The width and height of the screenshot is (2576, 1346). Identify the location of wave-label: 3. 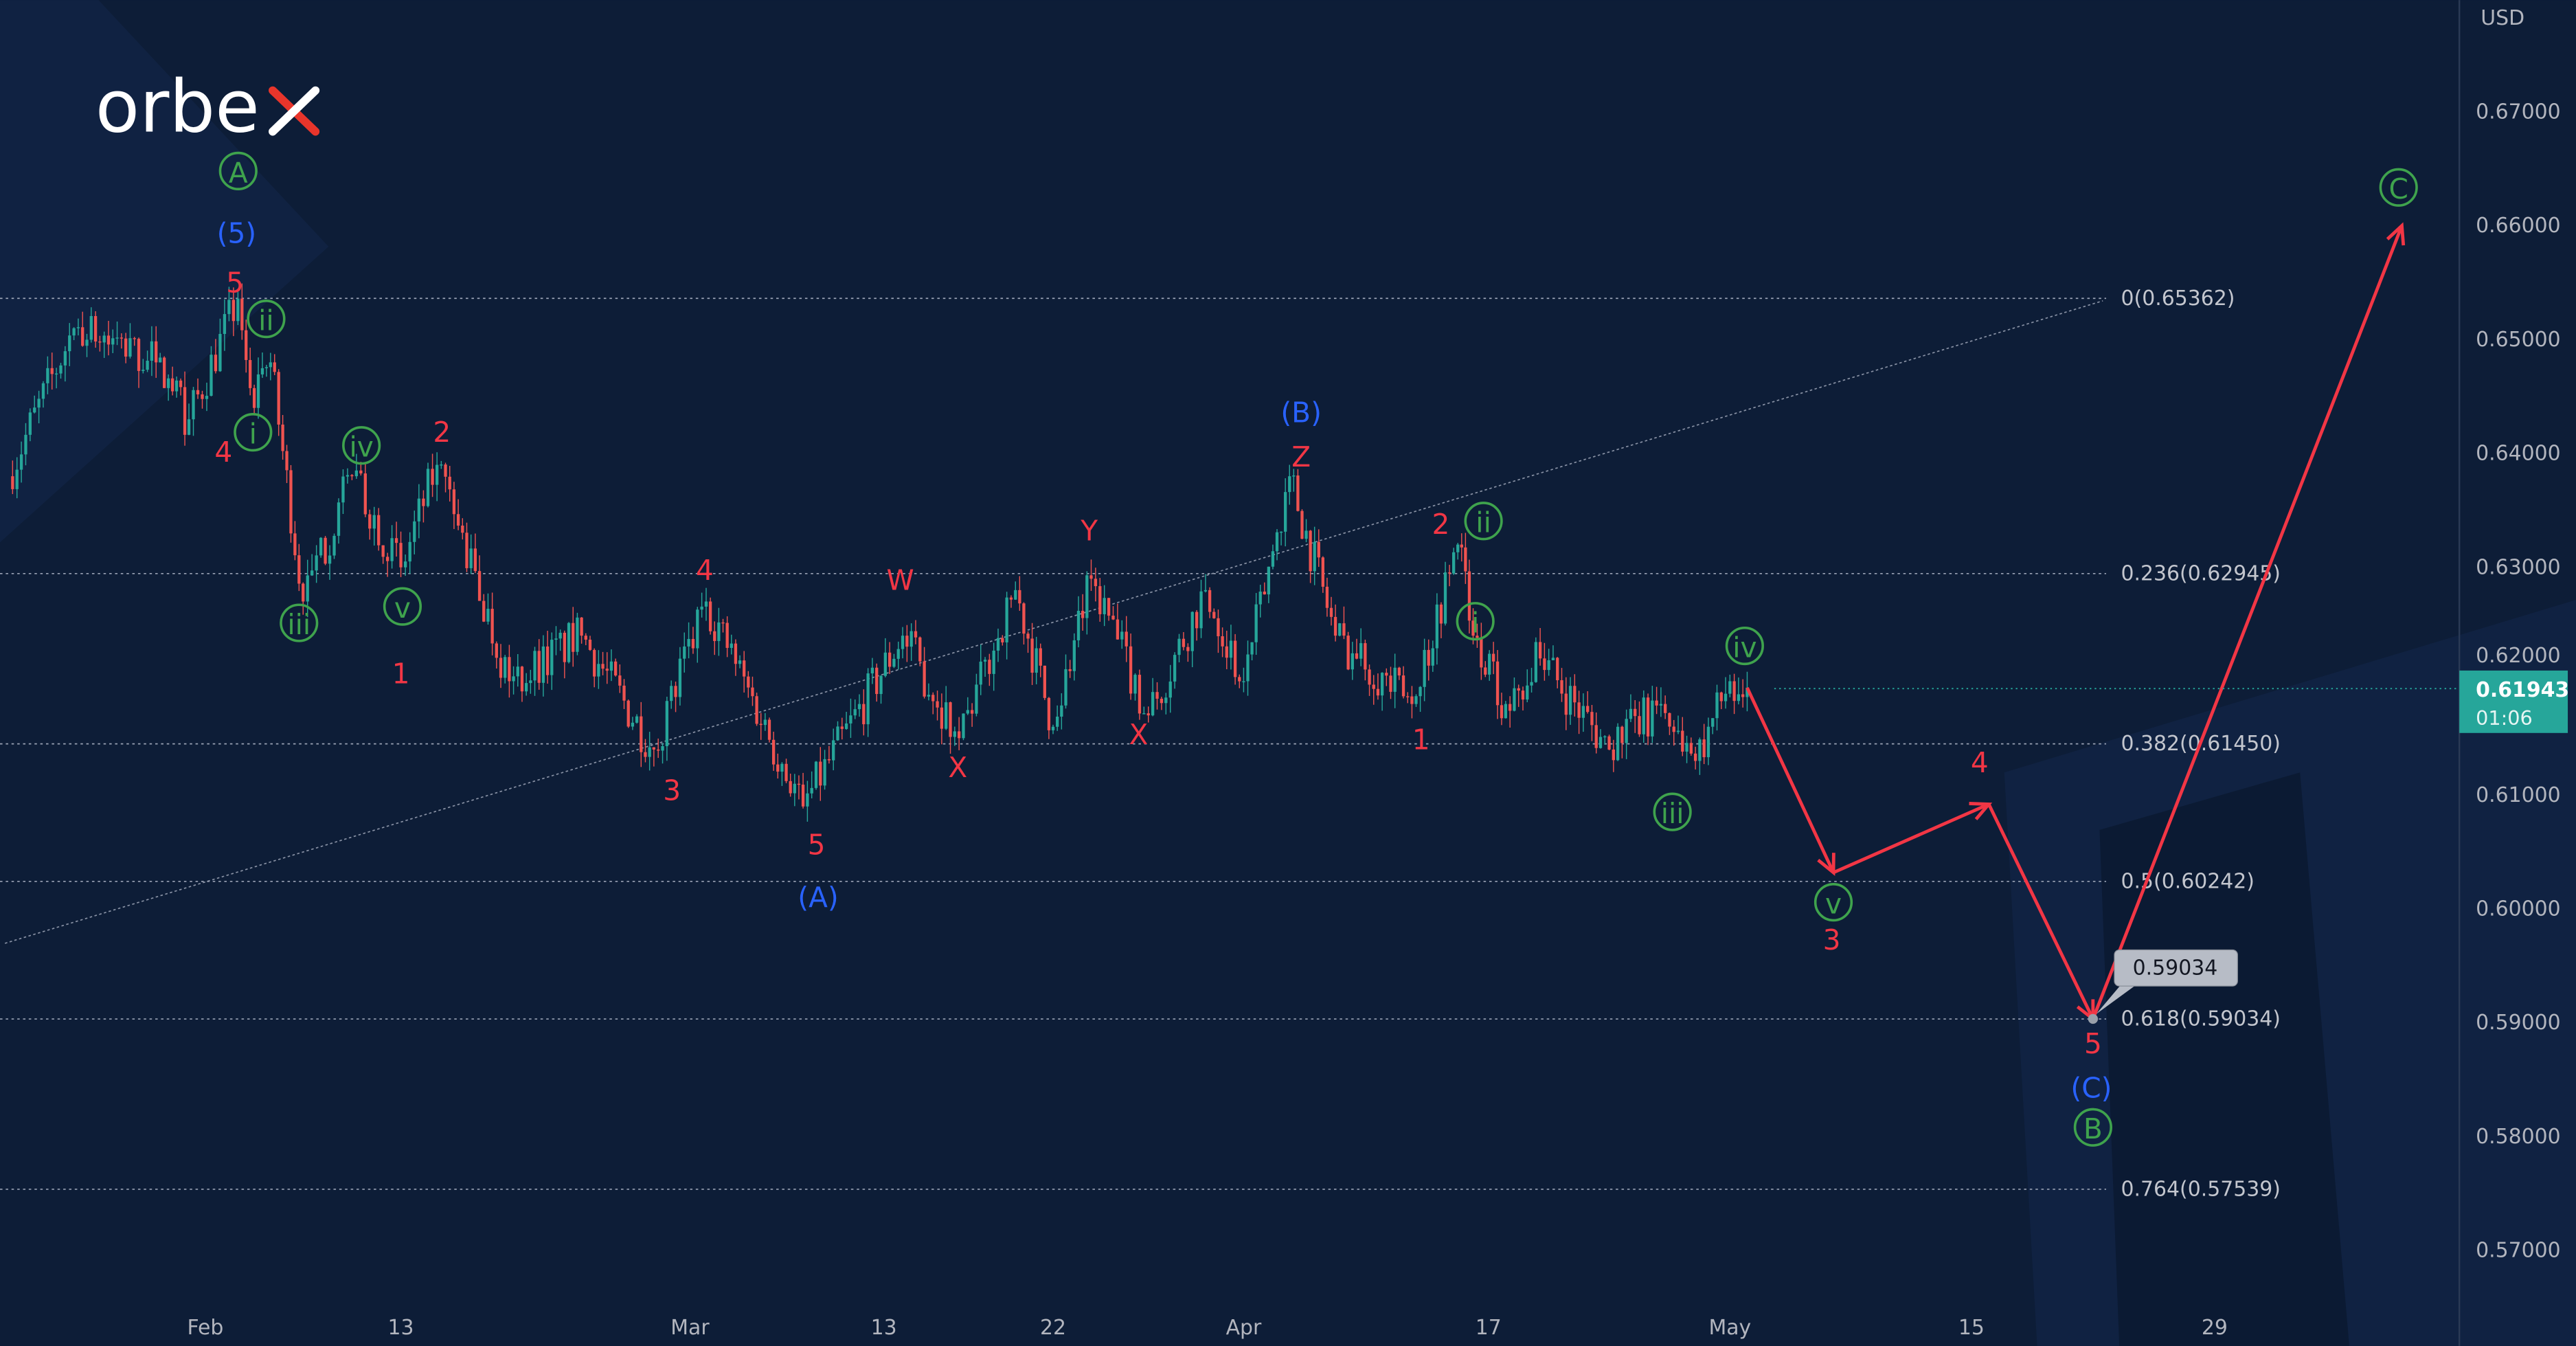
(1832, 939).